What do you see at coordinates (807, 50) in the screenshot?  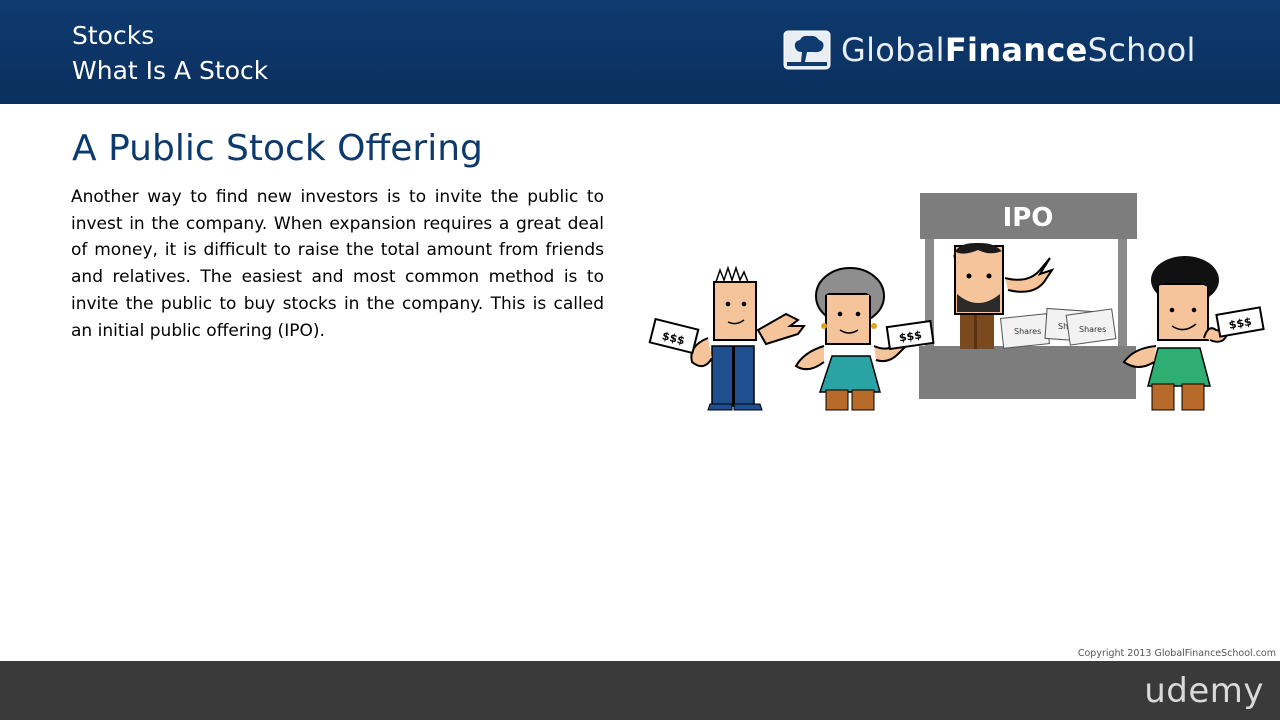 I see `tree-logo-icon` at bounding box center [807, 50].